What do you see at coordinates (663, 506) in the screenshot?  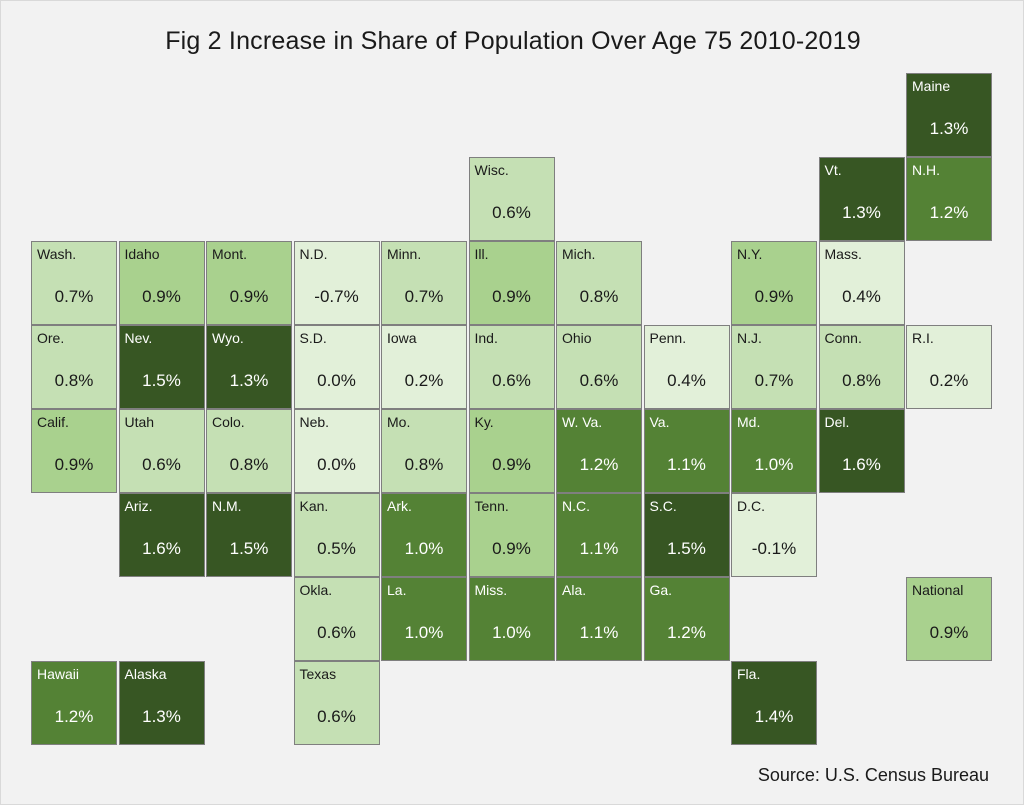 I see `tile-label: S.C.` at bounding box center [663, 506].